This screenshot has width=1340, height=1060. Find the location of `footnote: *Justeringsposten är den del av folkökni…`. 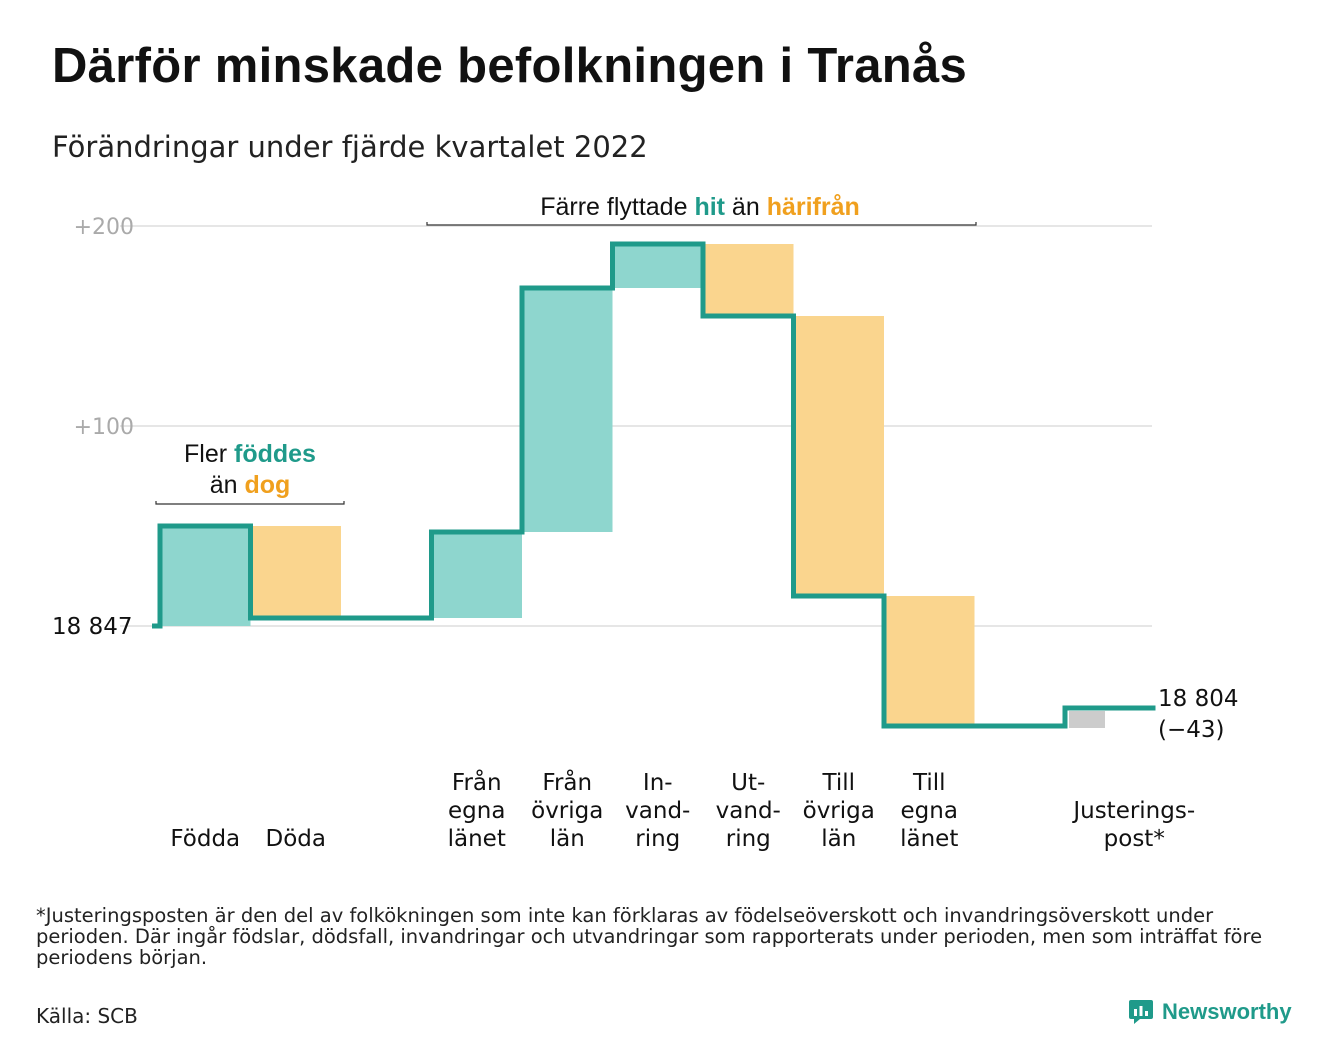

footnote: *Justeringsposten är den del av folkökni… is located at coordinates (649, 936).